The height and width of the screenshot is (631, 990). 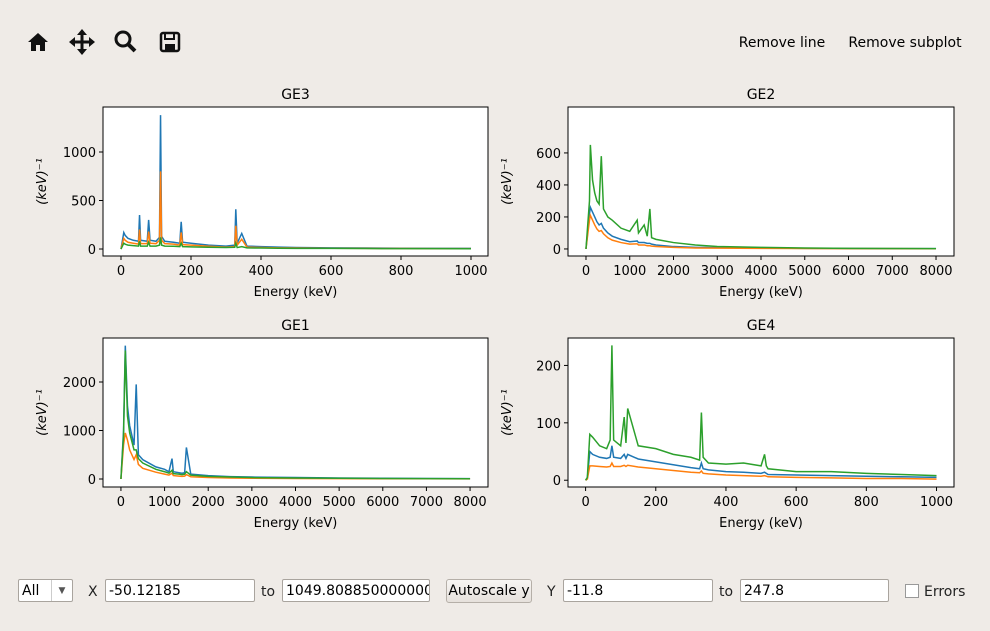 I want to click on autoscale-button: Autoscale y, so click(x=489, y=591).